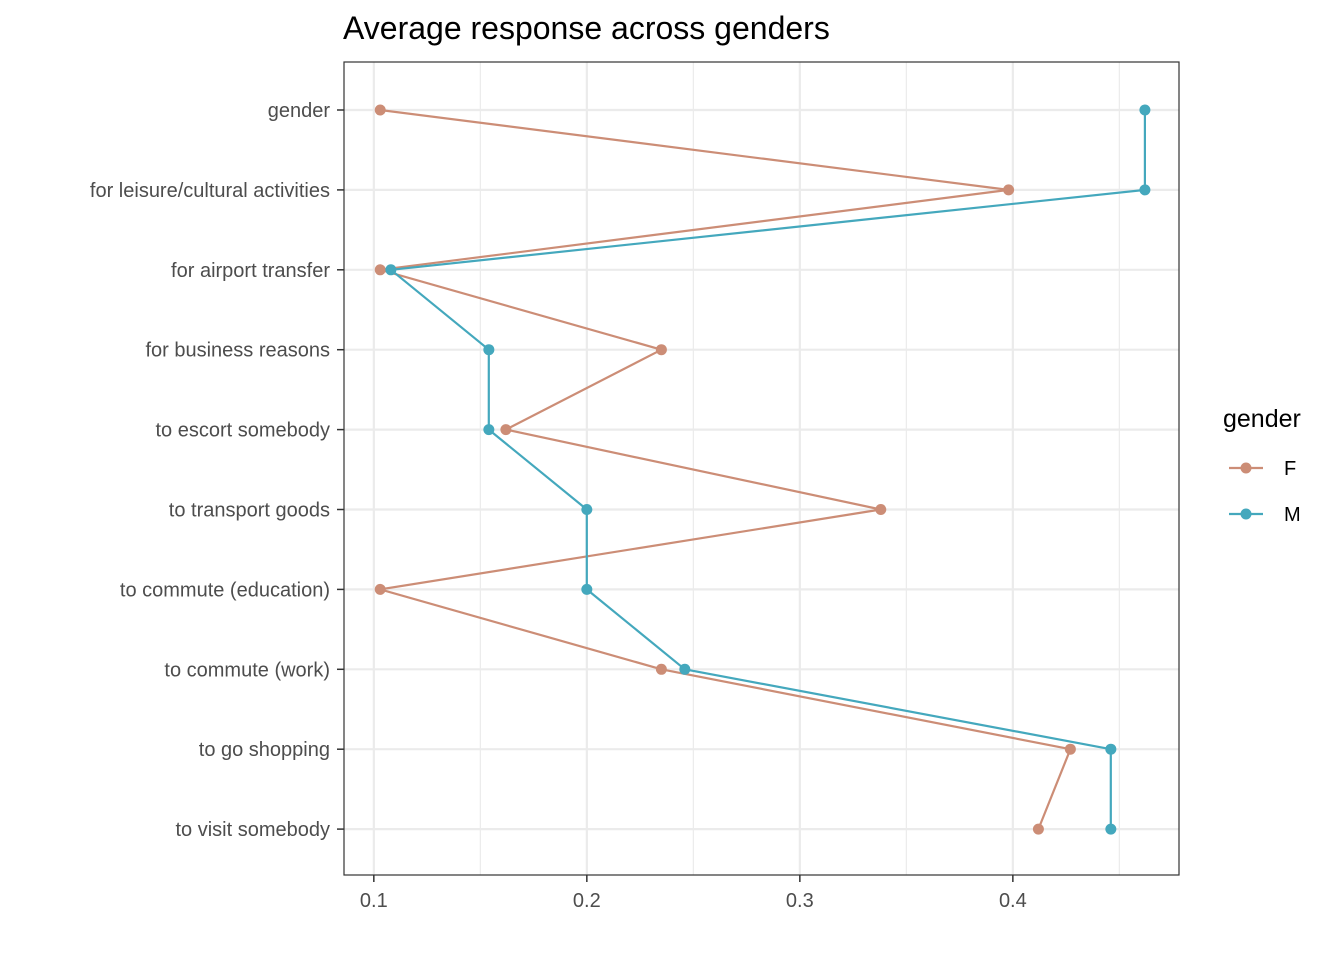  Describe the element at coordinates (242, 431) in the screenshot. I see `y-tick-label: to escort somebody` at that location.